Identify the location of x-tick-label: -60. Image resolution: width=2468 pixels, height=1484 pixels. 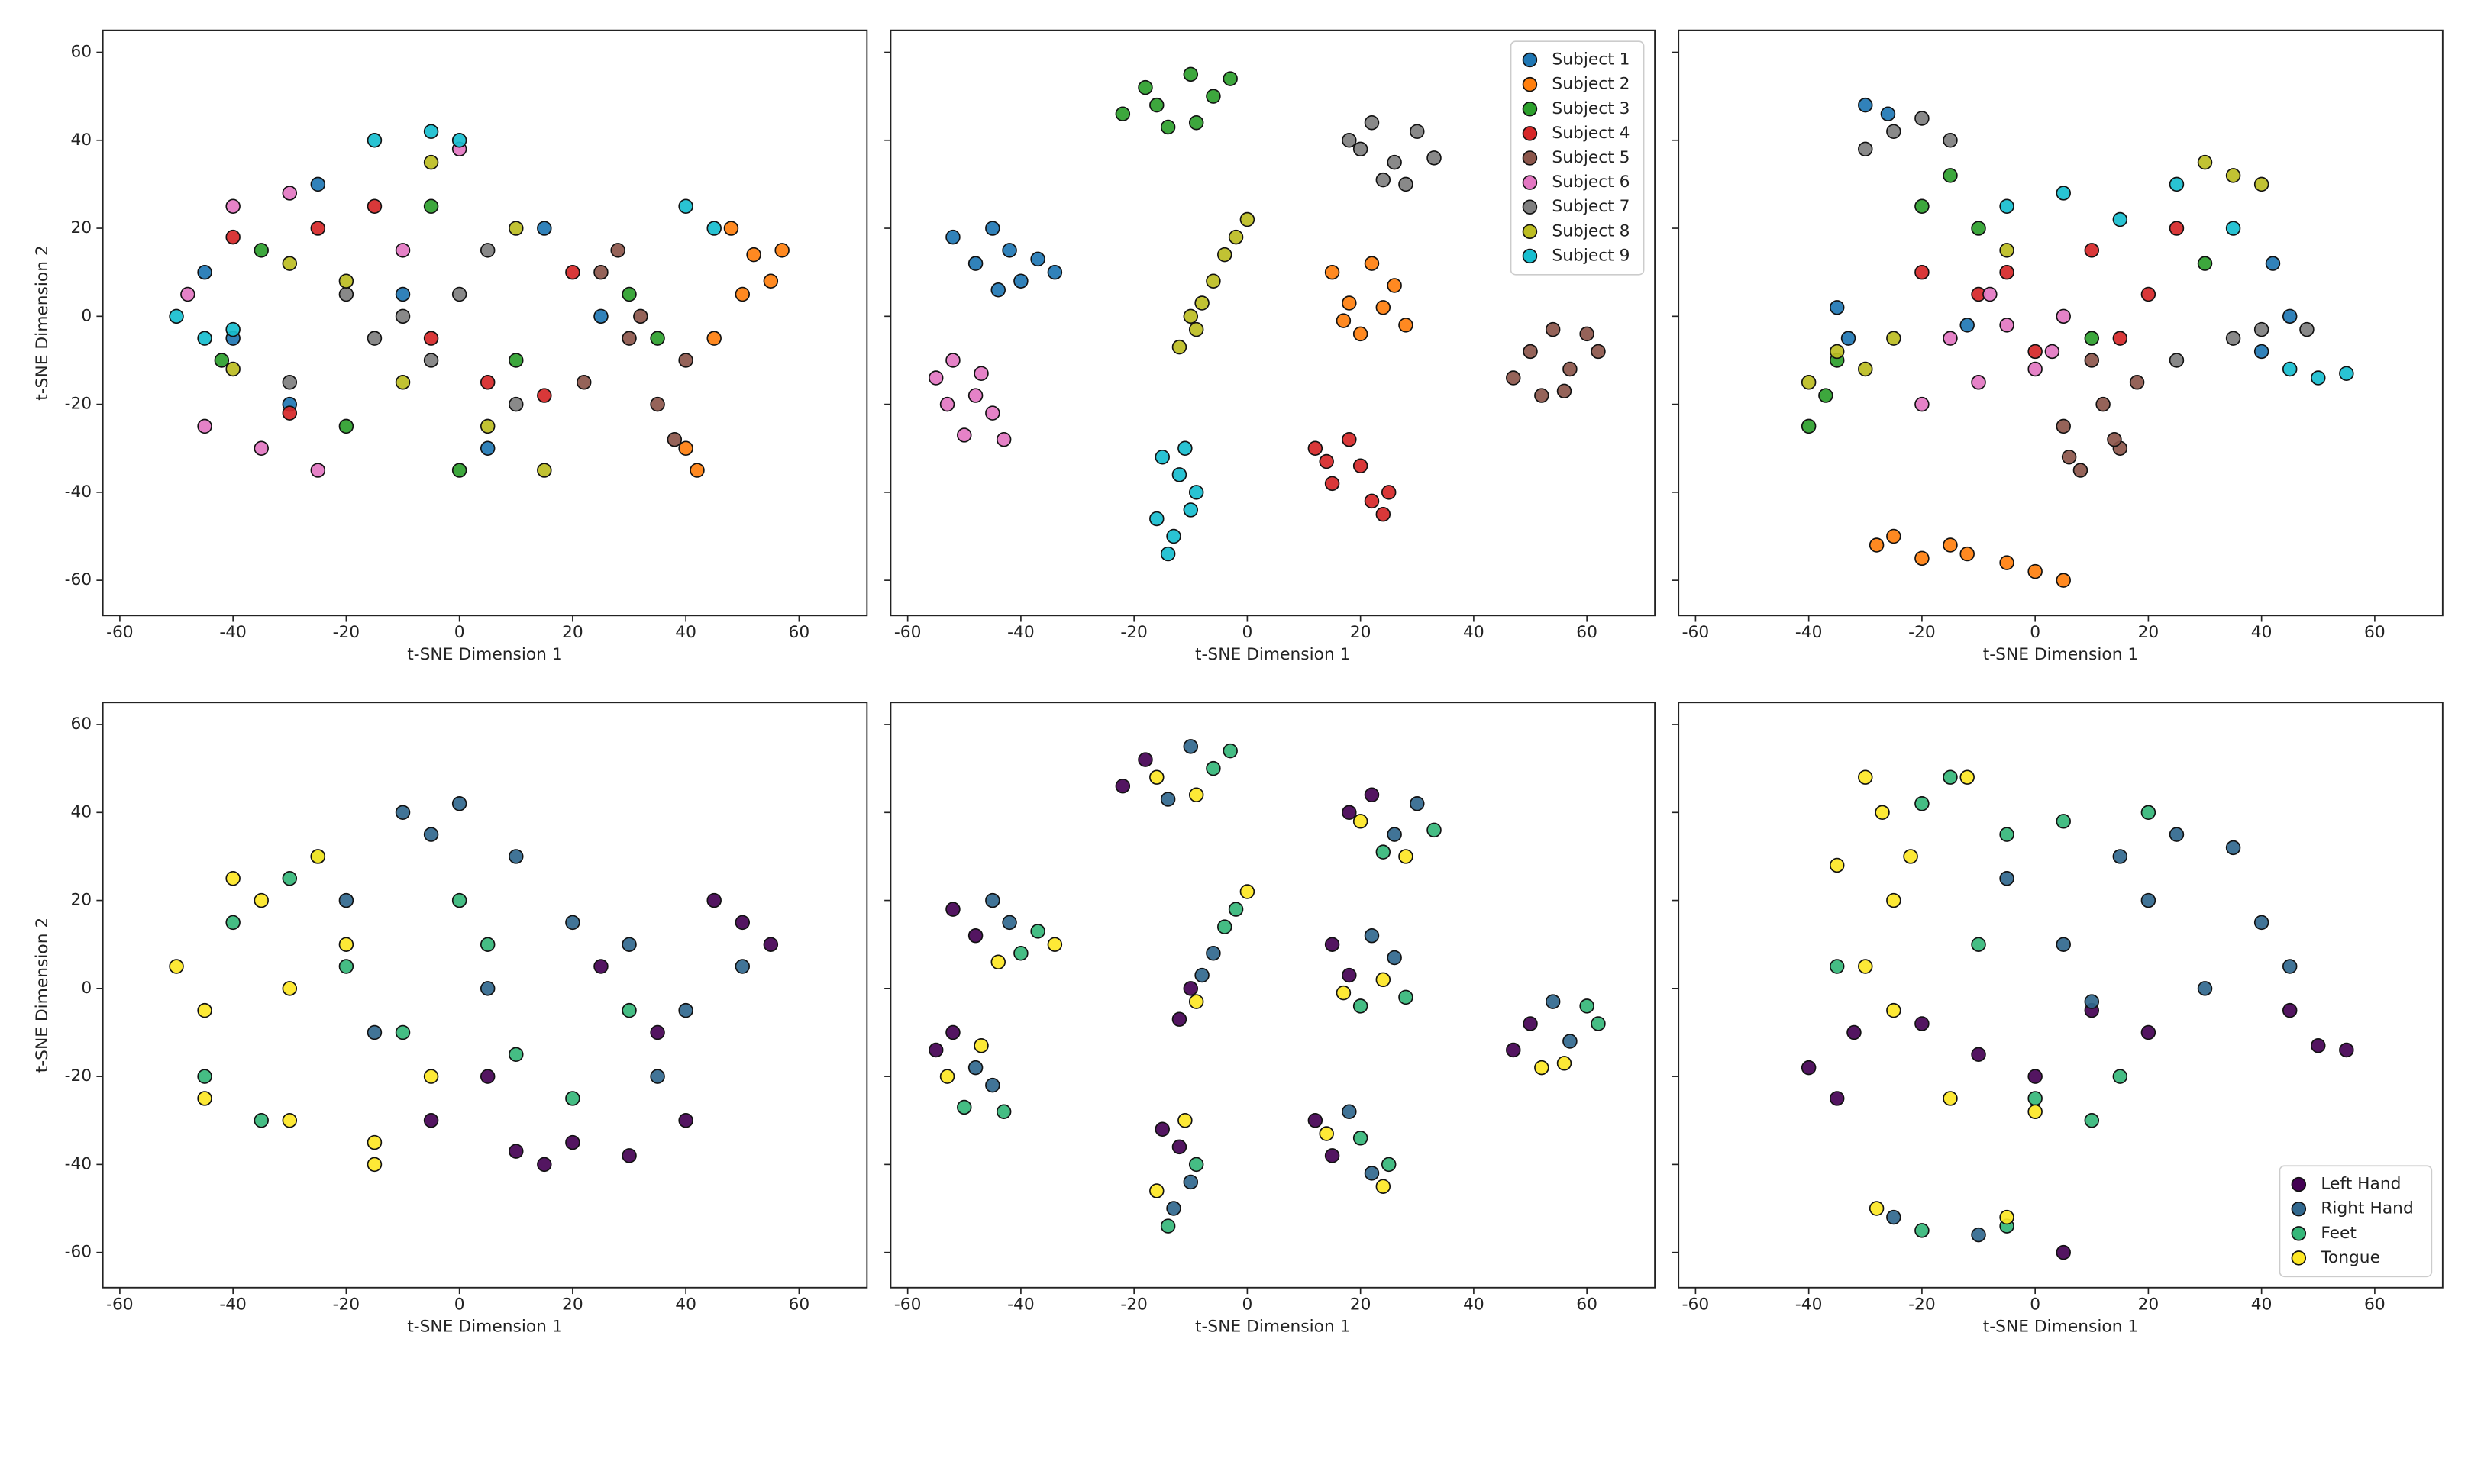
(120, 1305).